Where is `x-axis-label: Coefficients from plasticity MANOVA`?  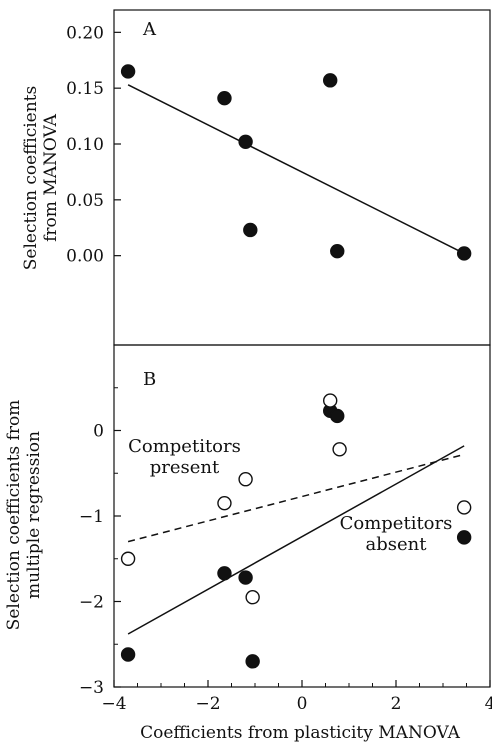
x-axis-label: Coefficients from plasticity MANOVA is located at coordinates (300, 733).